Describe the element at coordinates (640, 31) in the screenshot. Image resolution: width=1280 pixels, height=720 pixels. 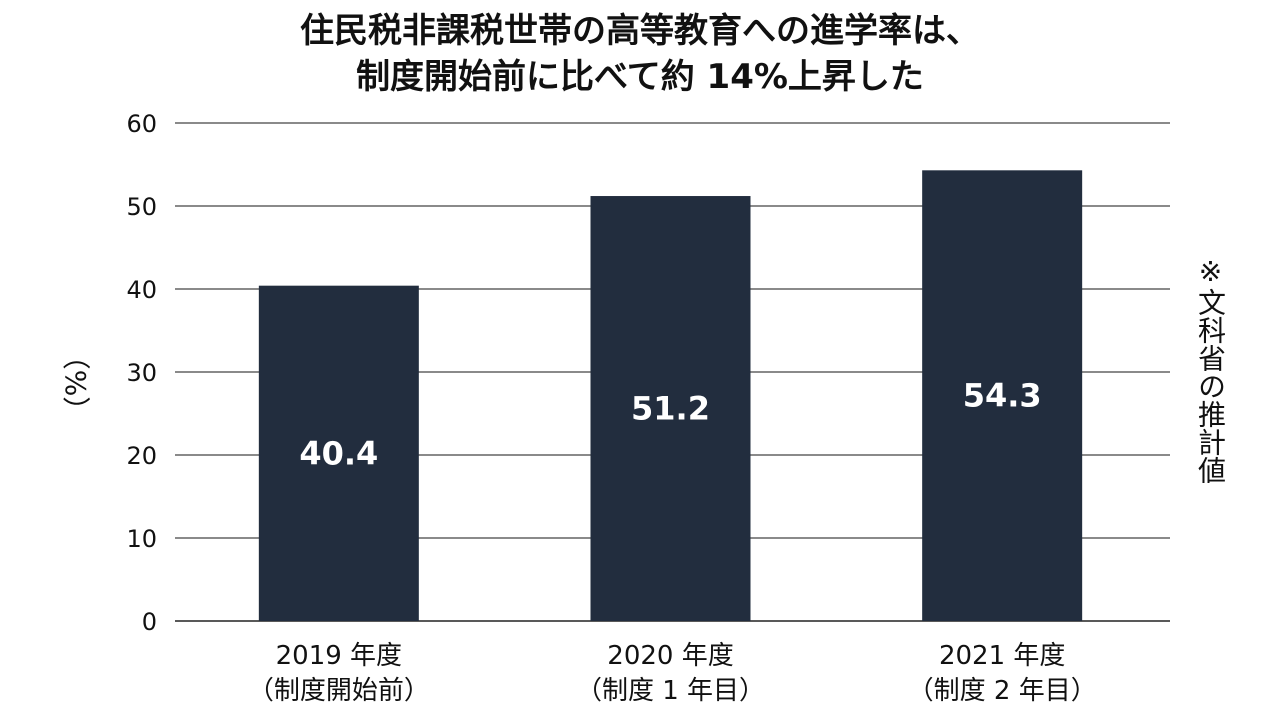
I see `chart-title-line-1: 住民税非課税世帯の高等教育への進学率は、` at that location.